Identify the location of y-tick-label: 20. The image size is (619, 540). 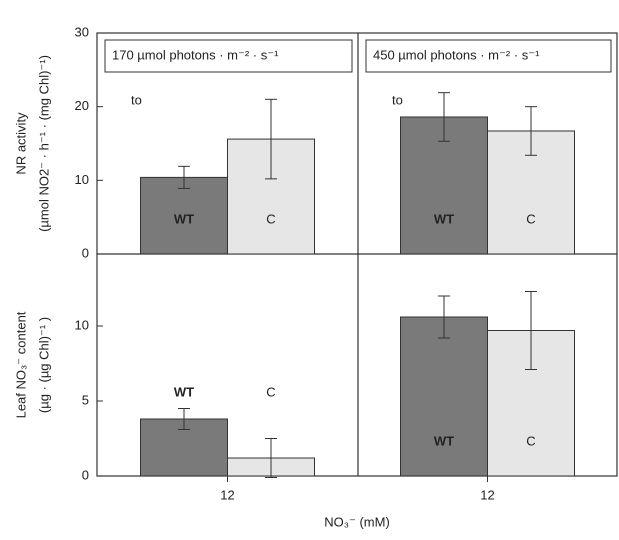
(82, 105).